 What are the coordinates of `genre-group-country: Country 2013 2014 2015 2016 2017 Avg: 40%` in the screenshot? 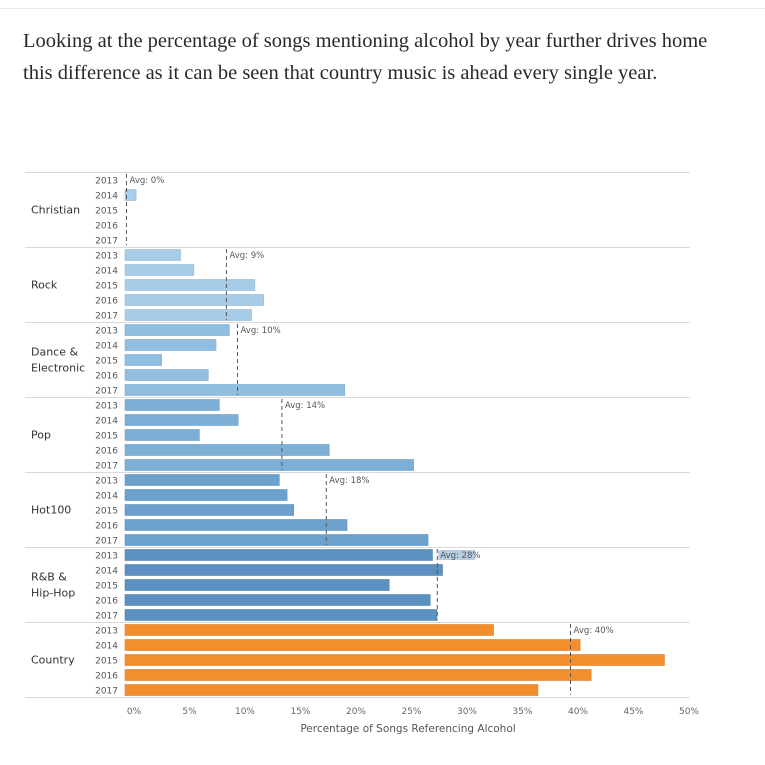 It's located at (357, 659).